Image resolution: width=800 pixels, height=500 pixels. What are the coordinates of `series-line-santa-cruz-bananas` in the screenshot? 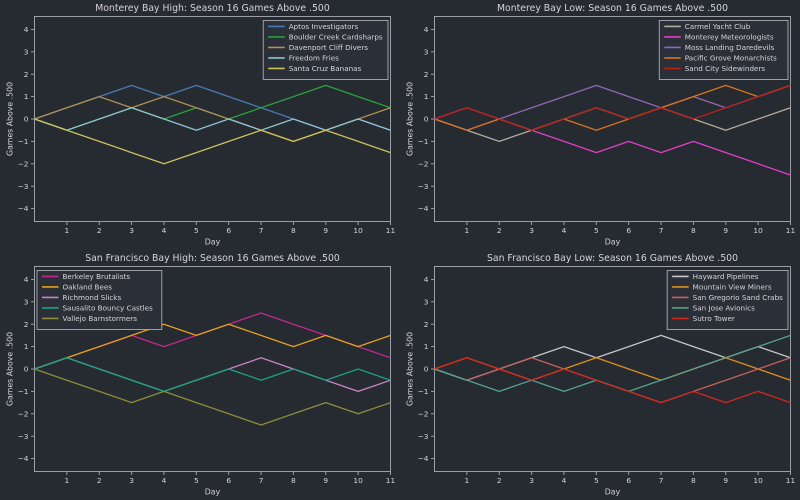 It's located at (212, 141).